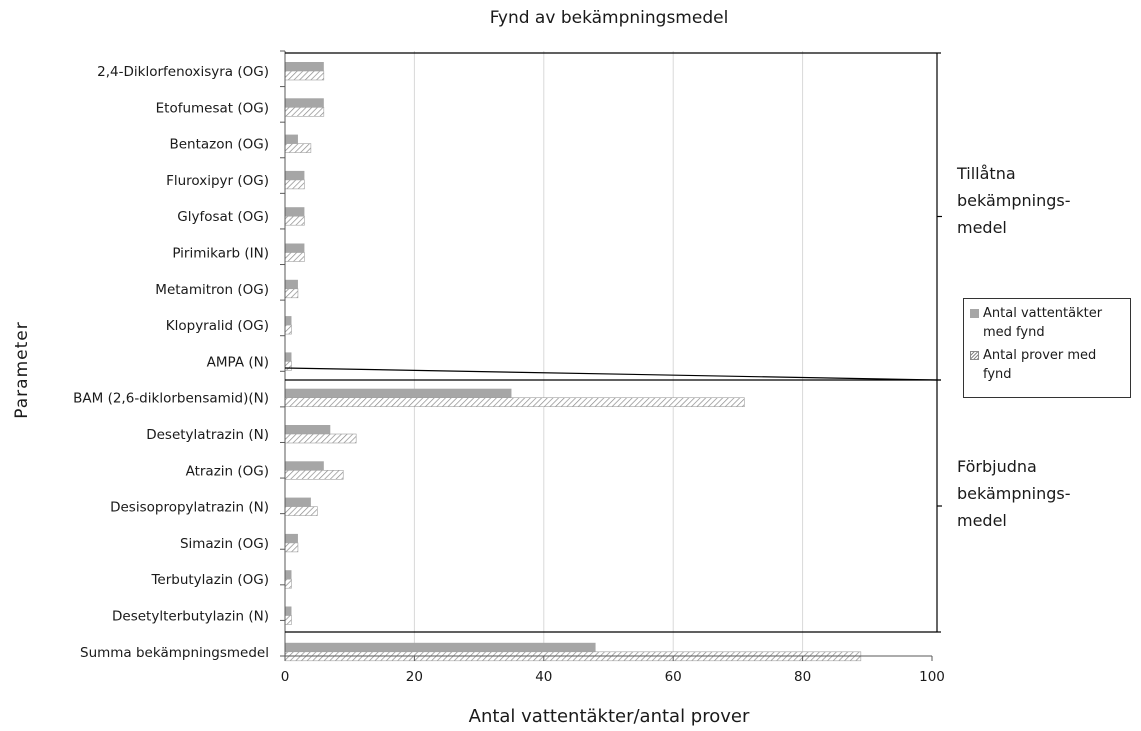 The width and height of the screenshot is (1141, 731). What do you see at coordinates (207, 435) in the screenshot?
I see `category-label-10: Desetylatrazin (N)` at bounding box center [207, 435].